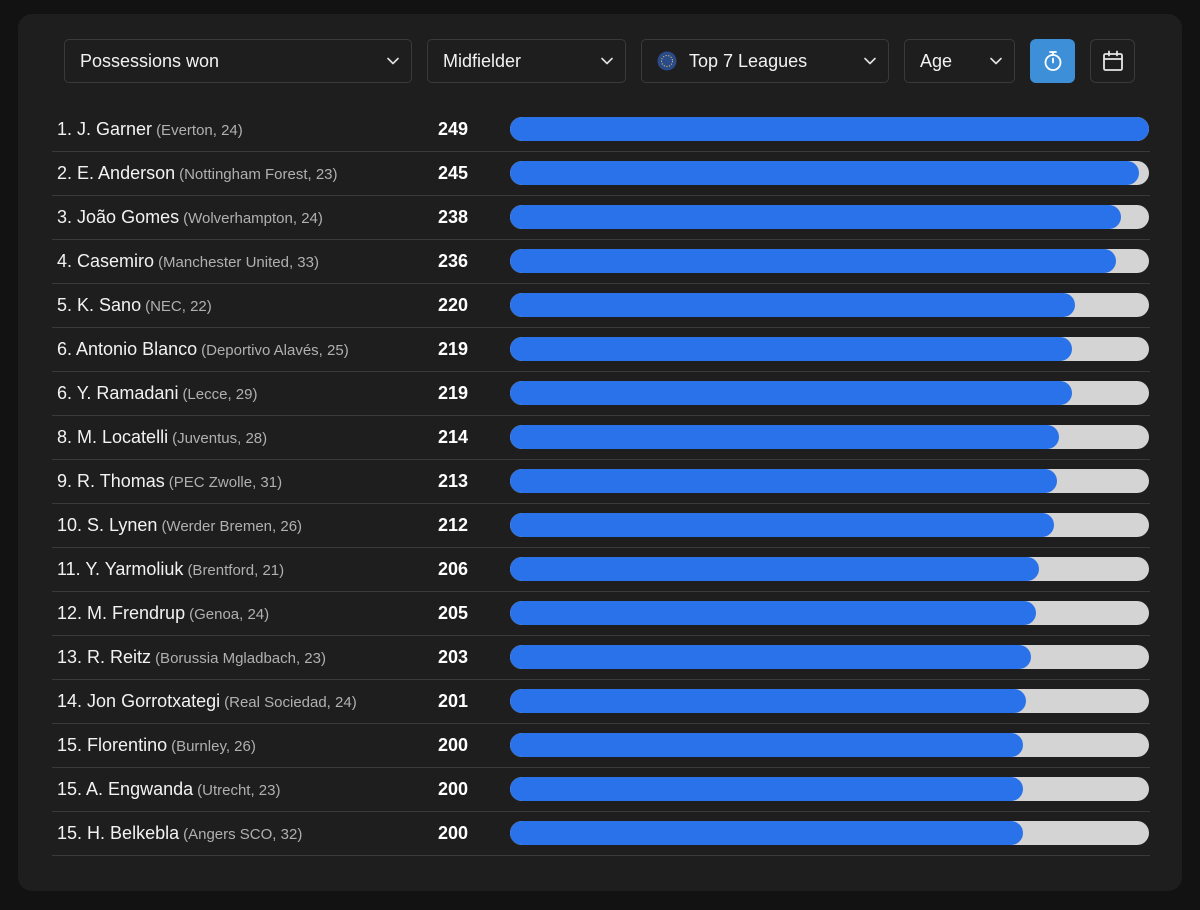  What do you see at coordinates (453, 129) in the screenshot?
I see `stat-value: 249` at bounding box center [453, 129].